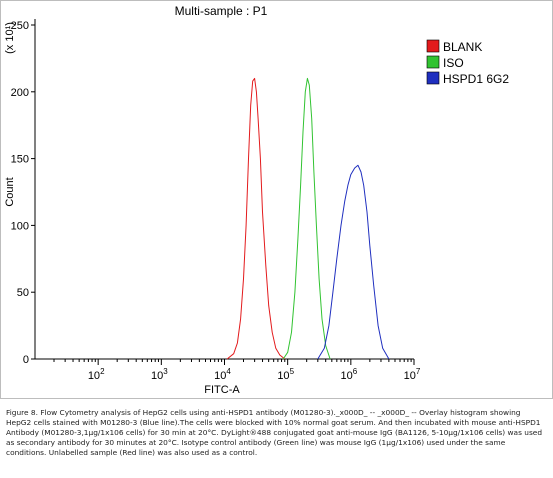  What do you see at coordinates (256, 218) in the screenshot?
I see `series-line-blank` at bounding box center [256, 218].